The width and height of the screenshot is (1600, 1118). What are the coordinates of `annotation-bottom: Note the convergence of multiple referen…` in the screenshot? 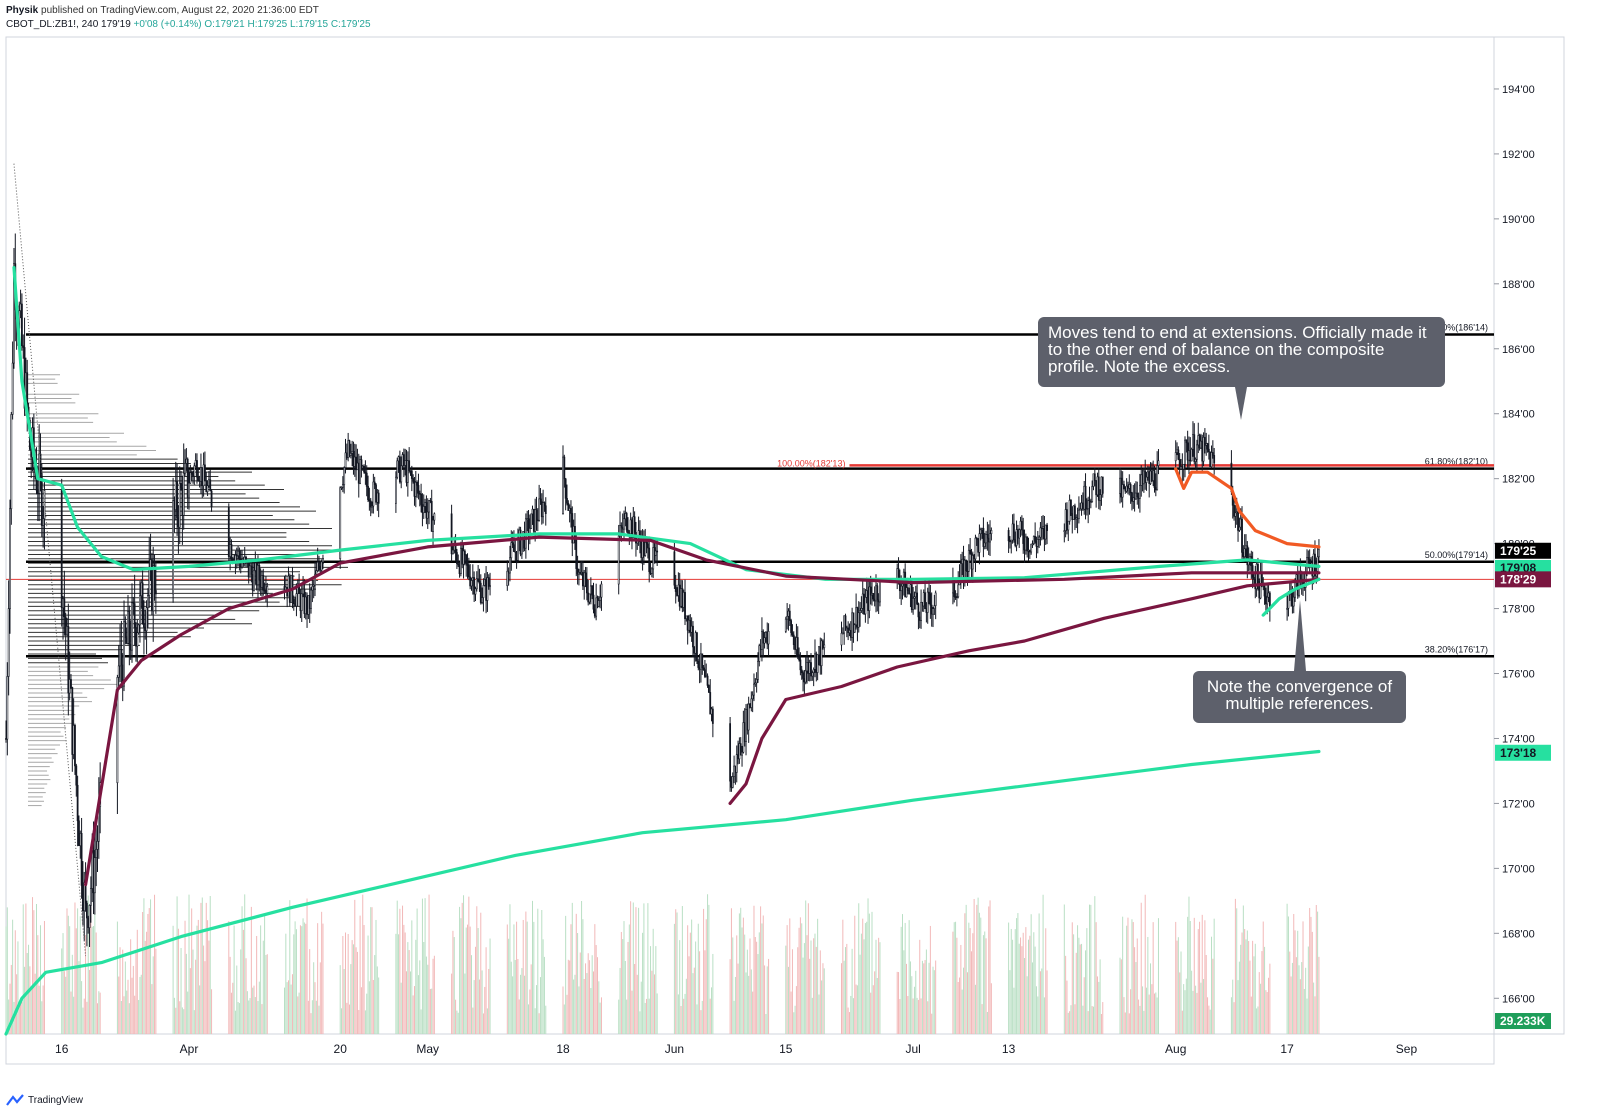 It's located at (1299, 697).